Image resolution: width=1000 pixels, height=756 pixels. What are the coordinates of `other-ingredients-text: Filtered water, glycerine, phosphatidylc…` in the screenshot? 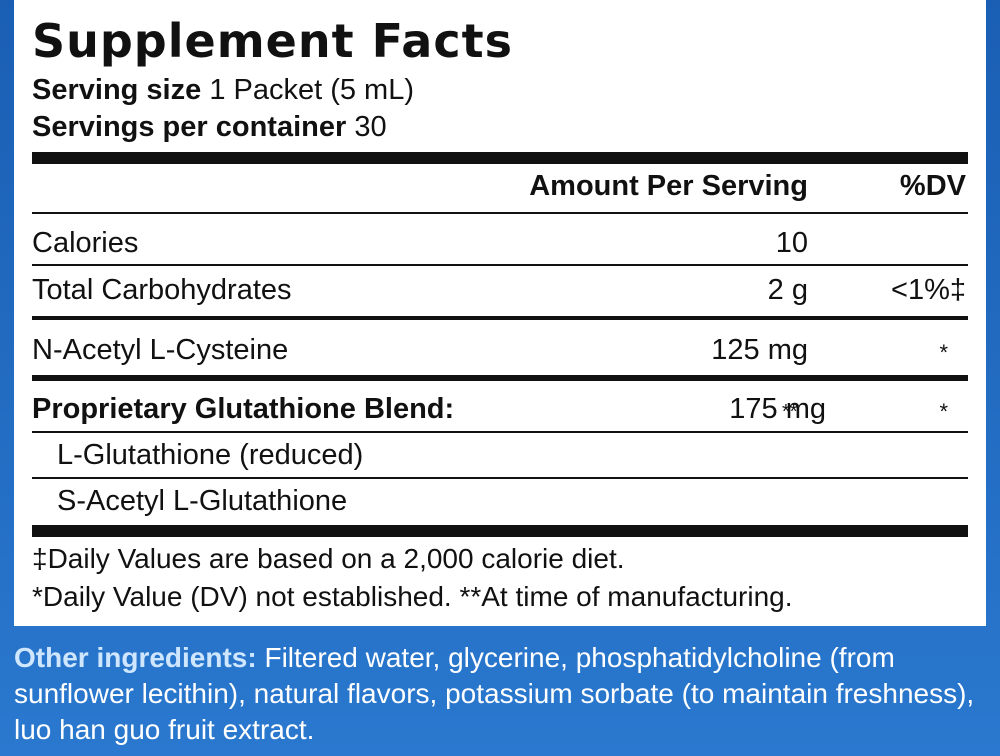 It's located at (494, 693).